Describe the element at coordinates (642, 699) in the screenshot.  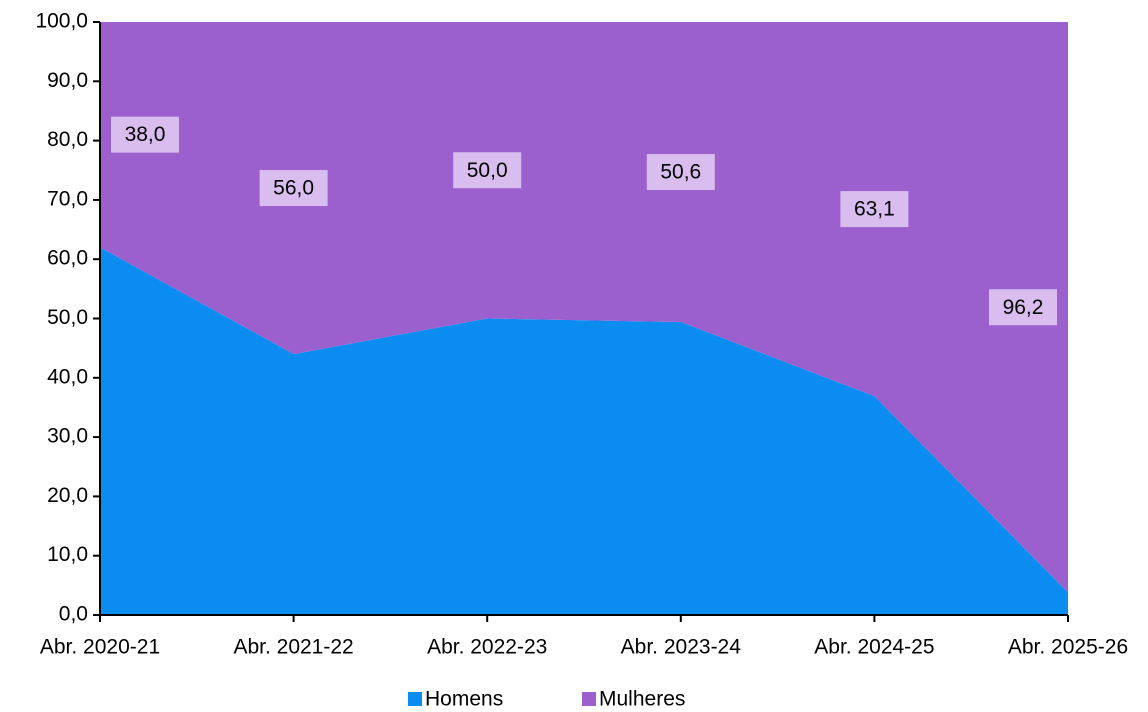
I see `legend-label: Mulheres` at that location.